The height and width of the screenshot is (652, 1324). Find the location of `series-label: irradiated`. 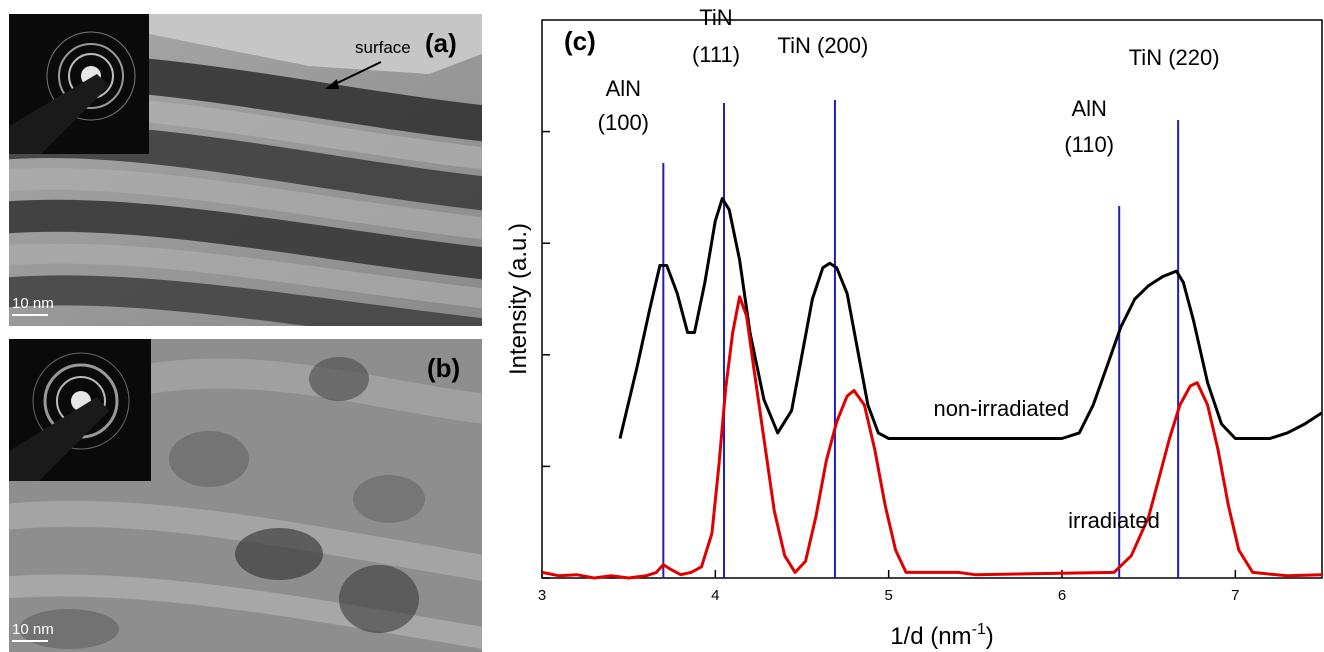

series-label: irradiated is located at coordinates (1114, 520).